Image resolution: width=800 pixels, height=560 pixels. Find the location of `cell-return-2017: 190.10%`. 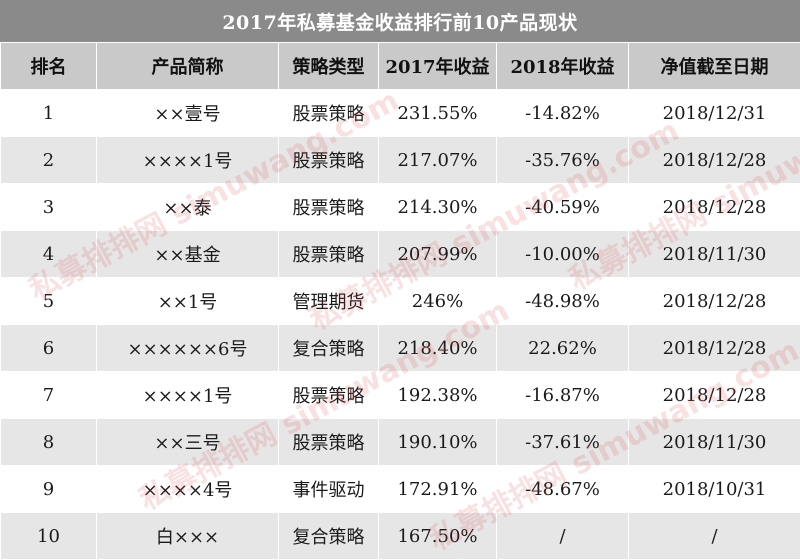

cell-return-2017: 190.10% is located at coordinates (438, 442).